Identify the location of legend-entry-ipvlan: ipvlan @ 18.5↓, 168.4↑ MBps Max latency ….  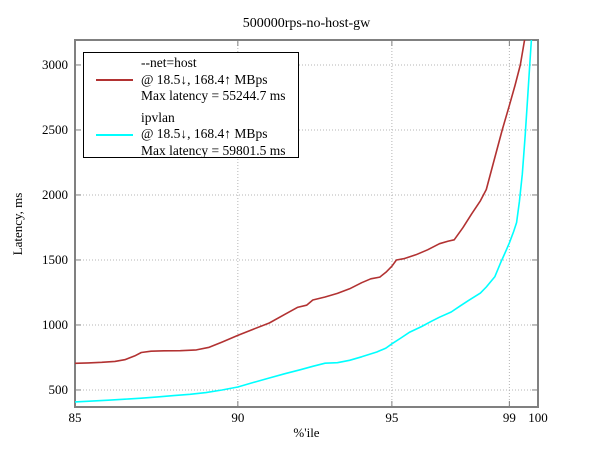
(191, 135).